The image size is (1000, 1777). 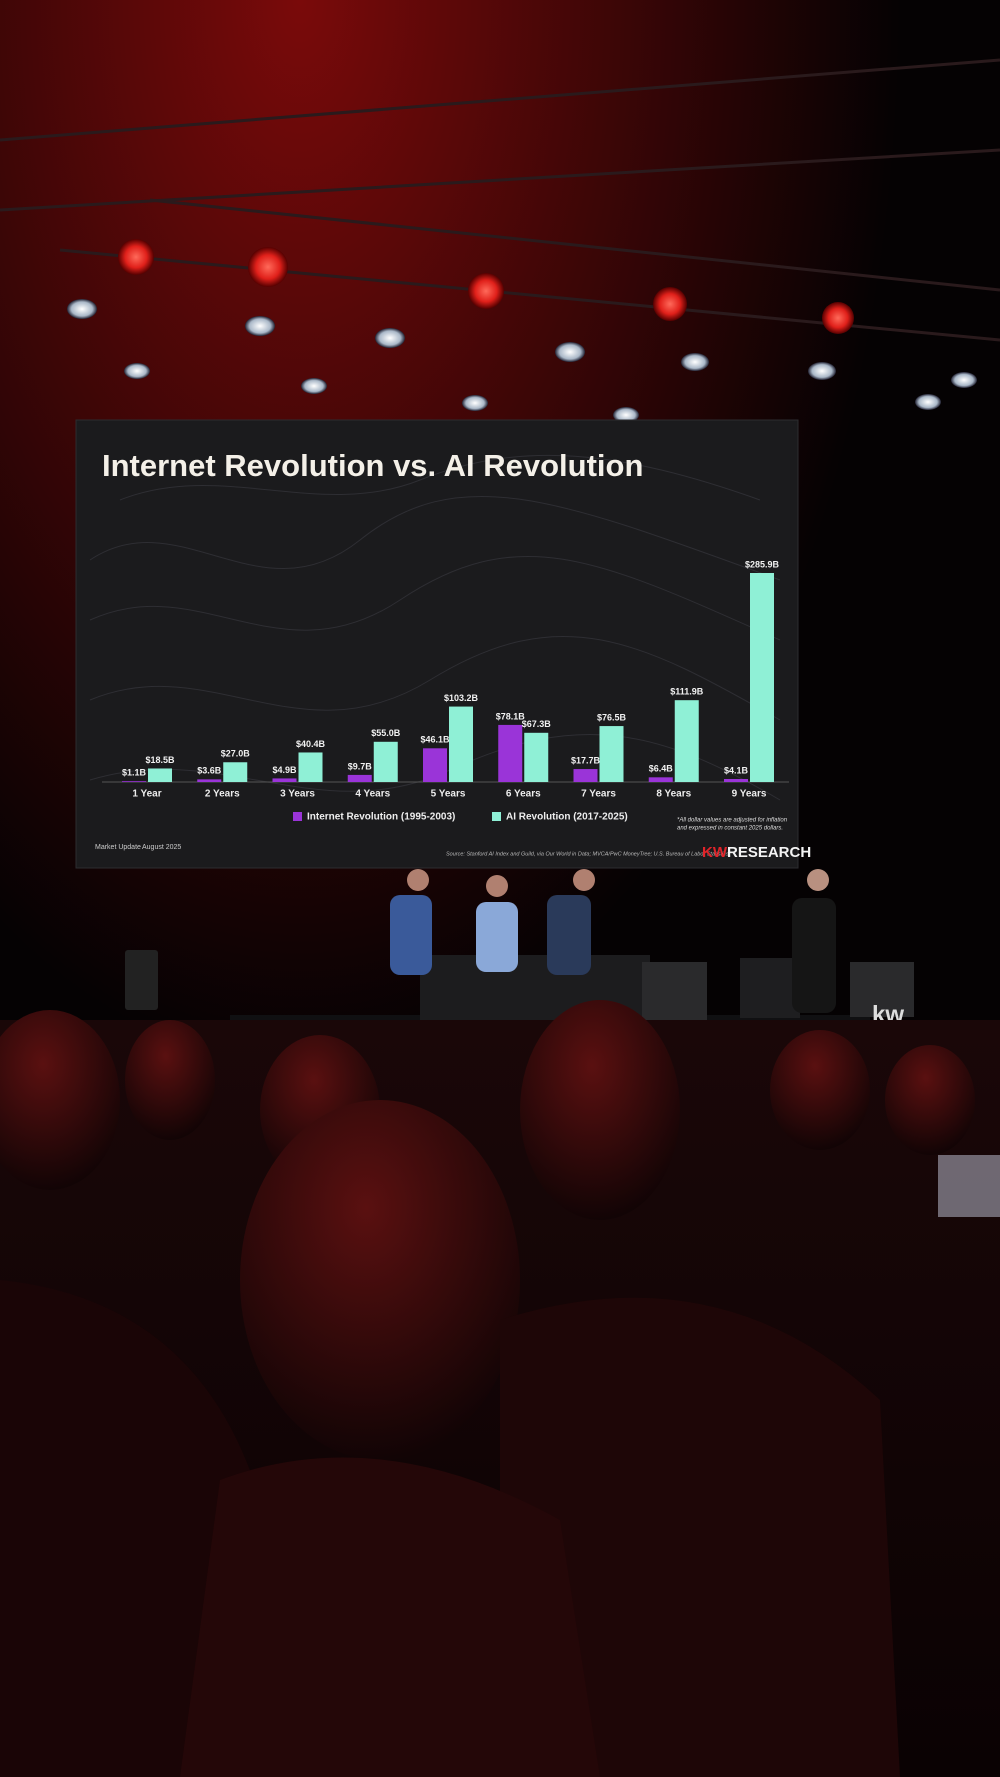 What do you see at coordinates (537, 724) in the screenshot?
I see `value-label: $67.3B` at bounding box center [537, 724].